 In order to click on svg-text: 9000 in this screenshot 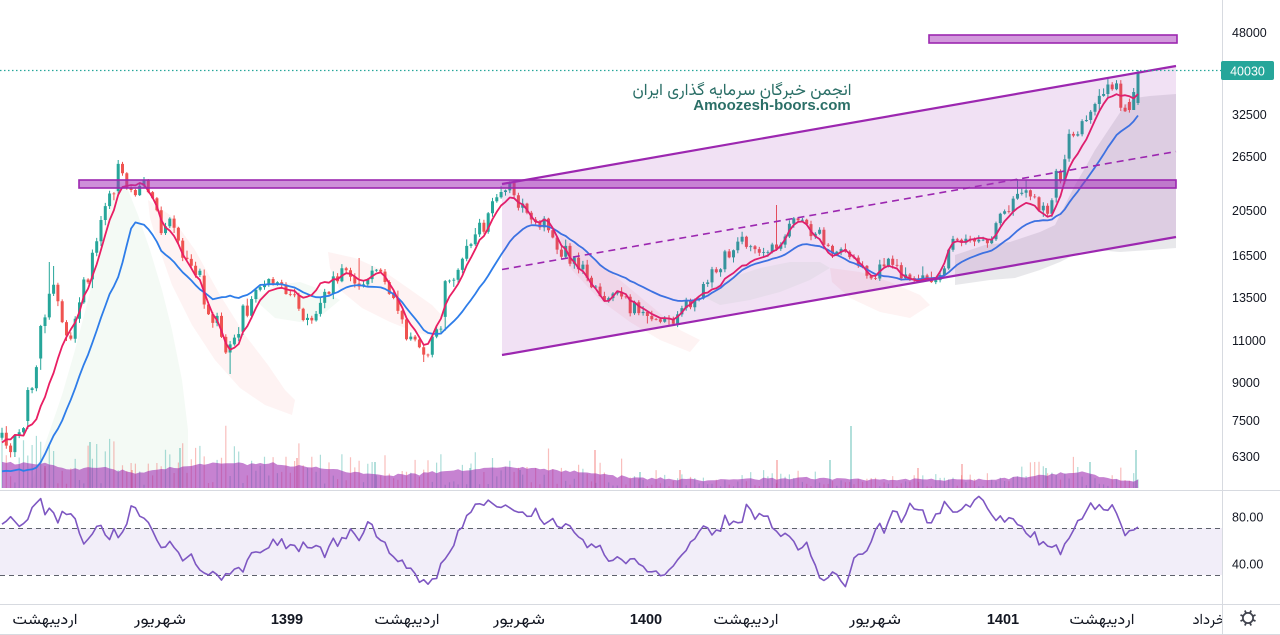, I will do `click(1246, 383)`.